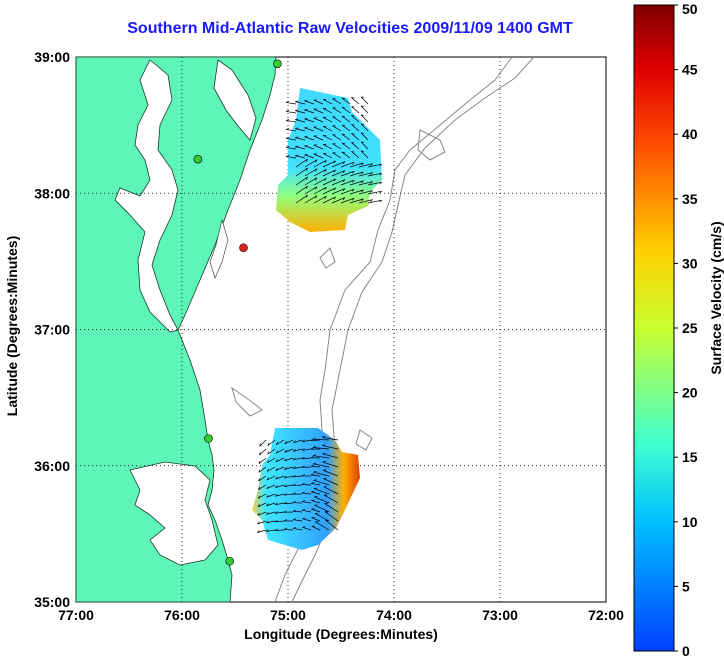 The image size is (724, 659). Describe the element at coordinates (229, 561) in the screenshot. I see `station-outer-banks-s` at that location.